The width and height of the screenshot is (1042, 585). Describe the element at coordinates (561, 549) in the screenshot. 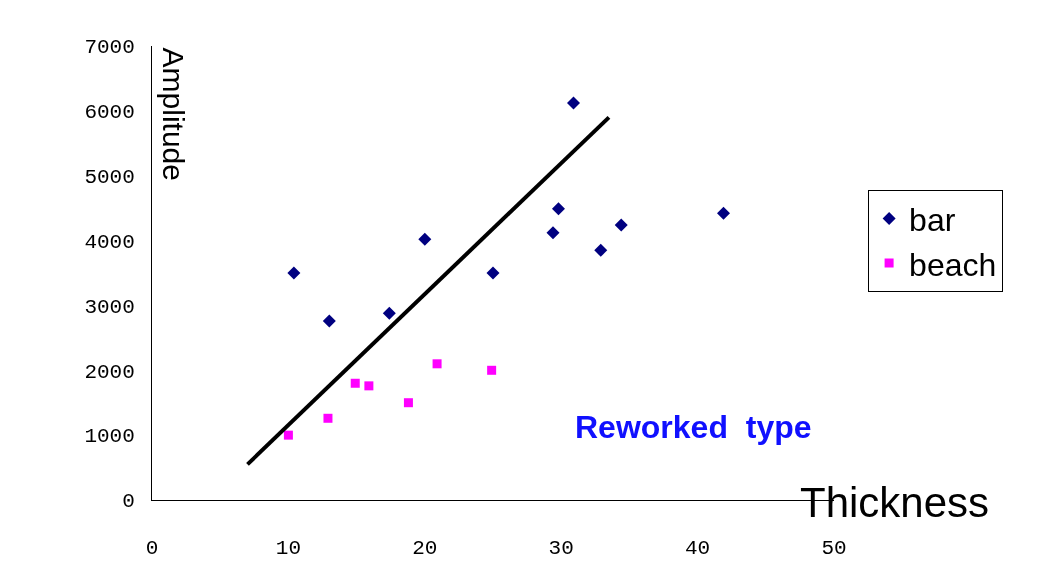

I see `x-tick-label: 30` at that location.